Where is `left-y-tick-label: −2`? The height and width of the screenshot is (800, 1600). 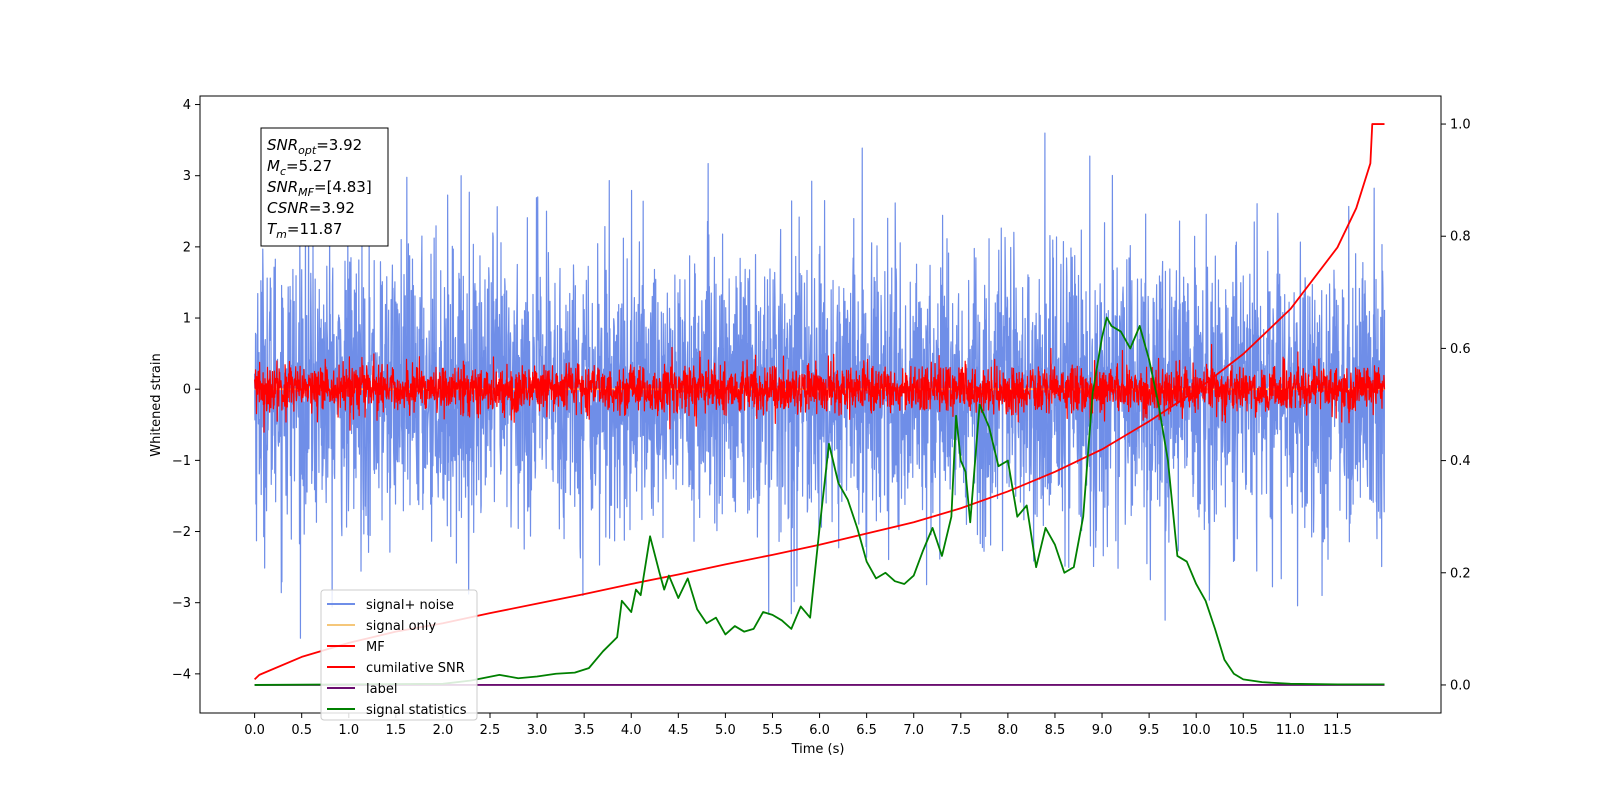 left-y-tick-label: −2 is located at coordinates (181, 532).